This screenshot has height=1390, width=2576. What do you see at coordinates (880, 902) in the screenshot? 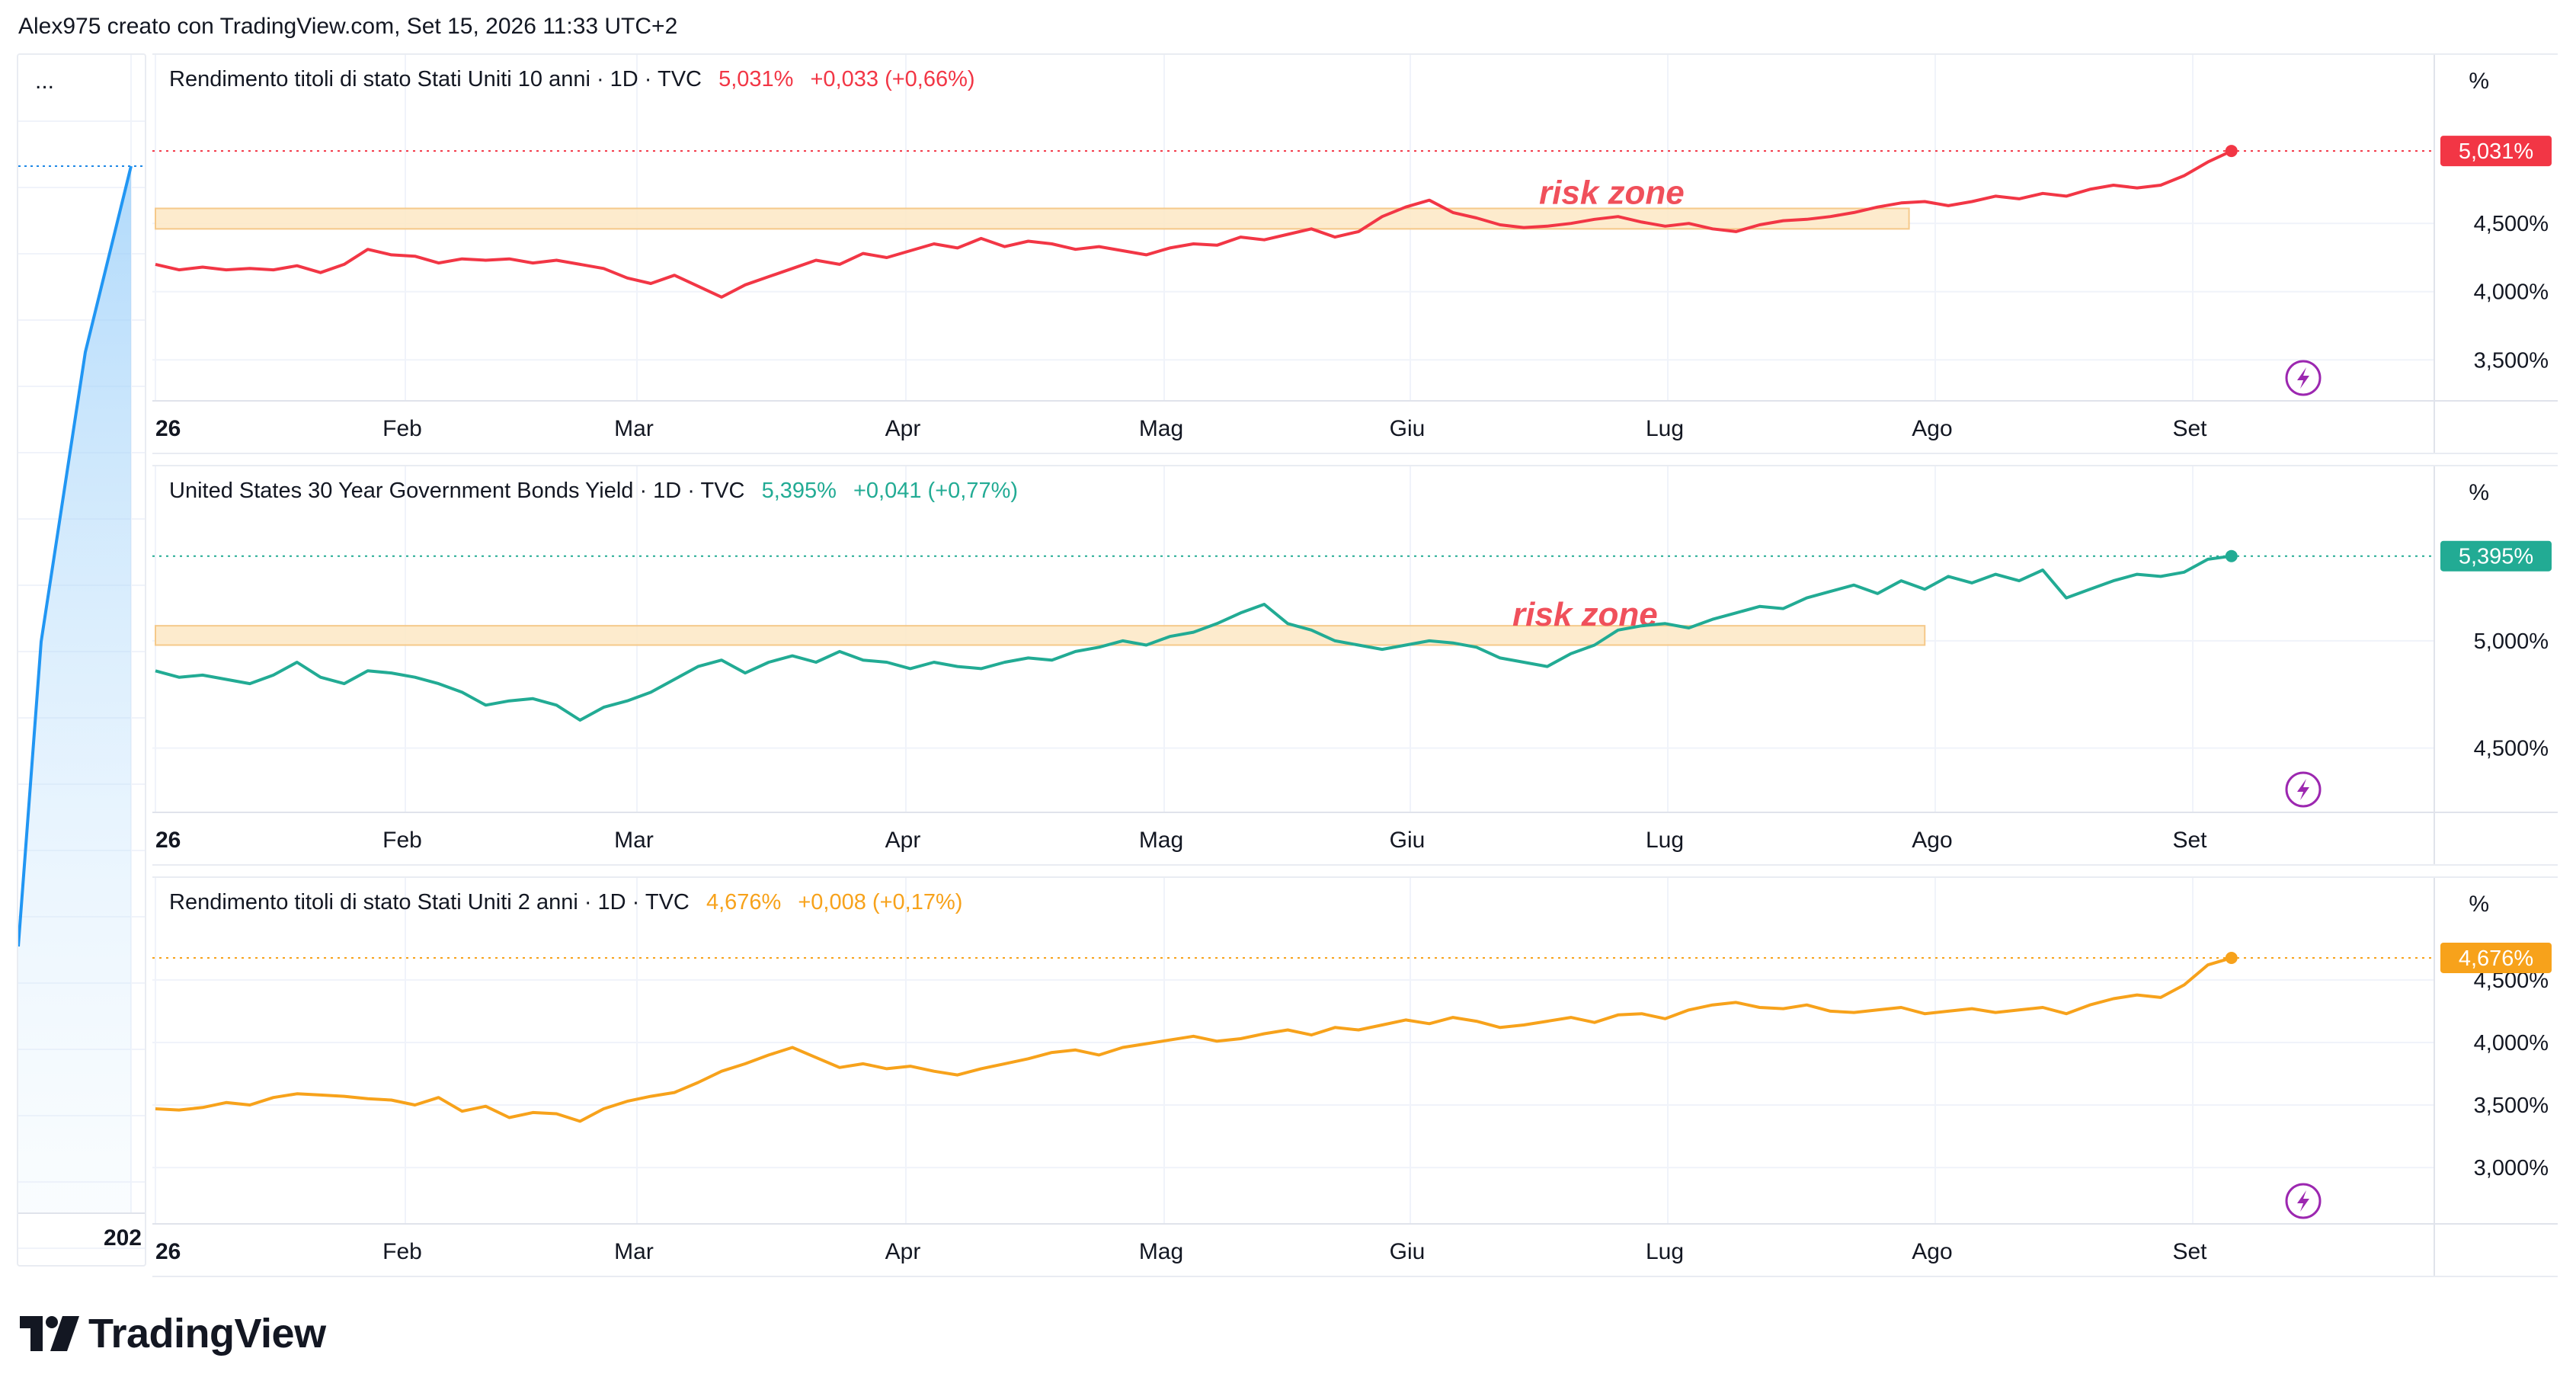
I see `legend-change-2y: +0,008 (+0,17%)` at bounding box center [880, 902].